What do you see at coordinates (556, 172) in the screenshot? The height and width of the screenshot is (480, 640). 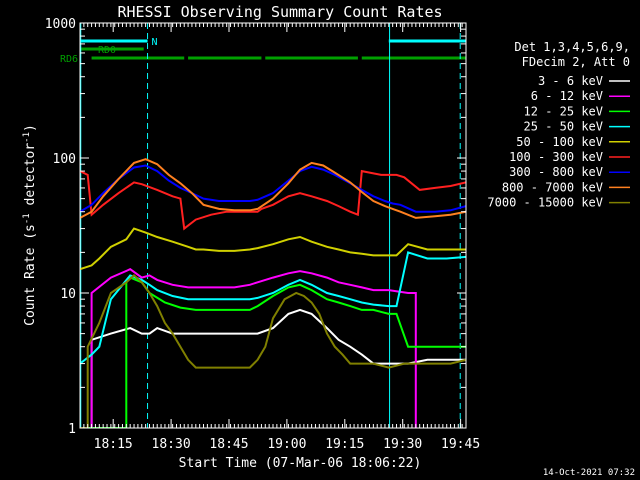 I see `legend-entry-label: 300 - 800 keV` at bounding box center [556, 172].